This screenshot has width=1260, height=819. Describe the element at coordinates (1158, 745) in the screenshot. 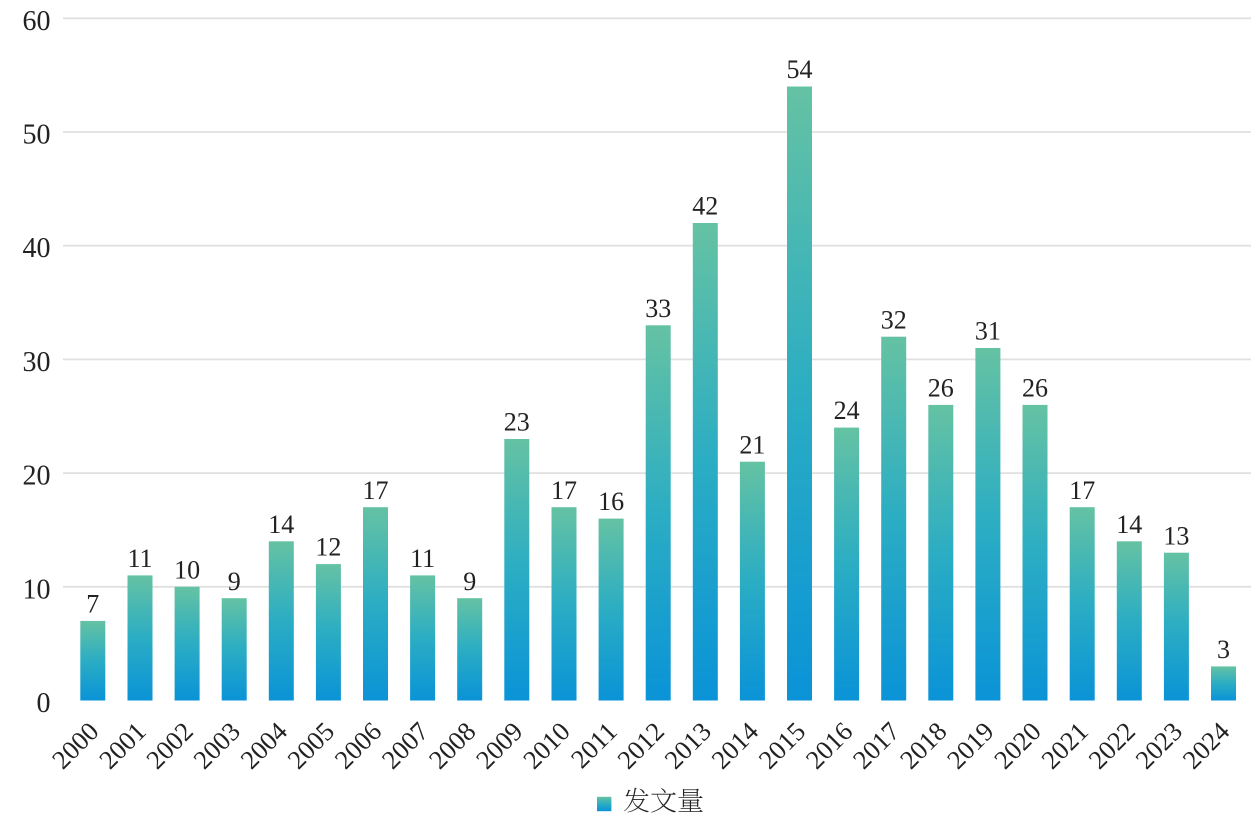

I see `svg-text: 2023` at that location.